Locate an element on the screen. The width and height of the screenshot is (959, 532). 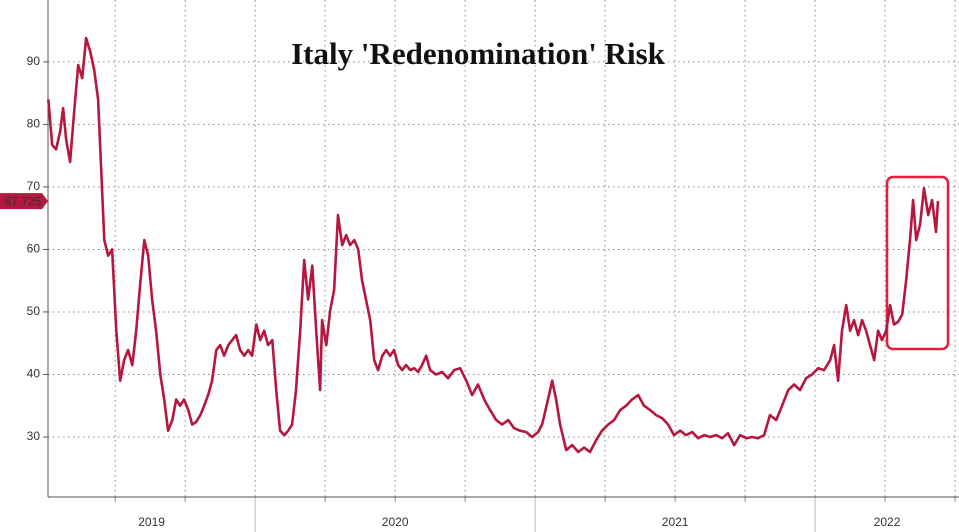
y-tick-label: 50 is located at coordinates (34, 311).